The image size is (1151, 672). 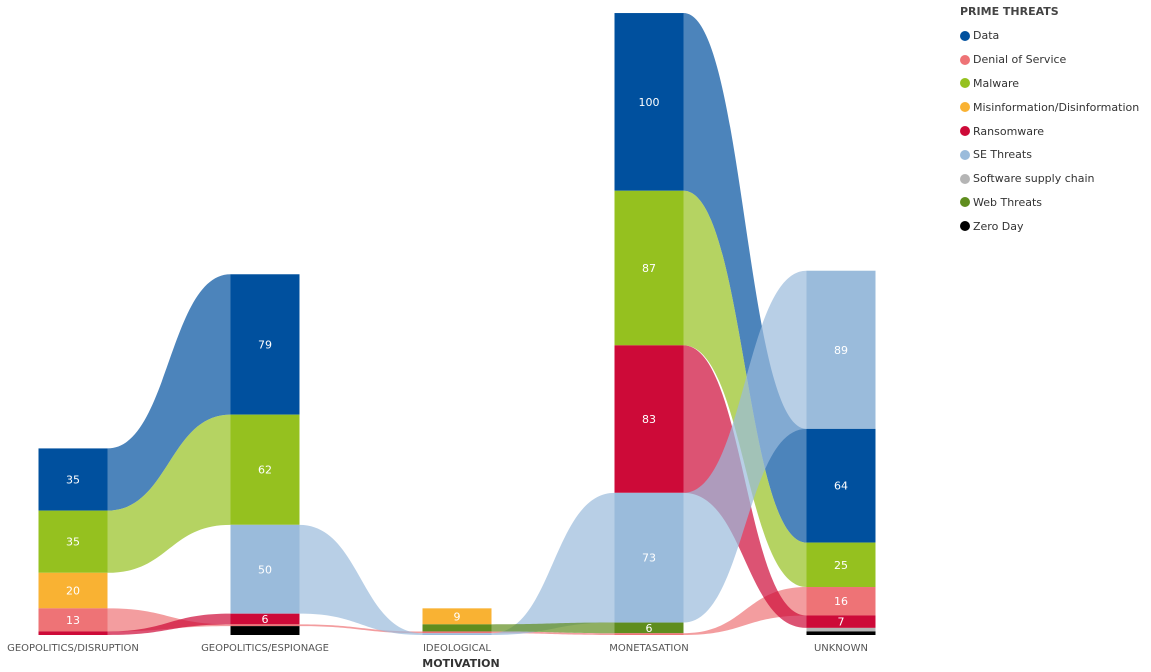 I want to click on ribbon-web-threats, so click(x=553, y=628).